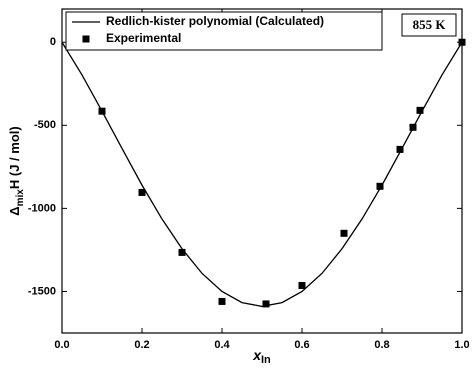  I want to click on x-tick-label: 0.4, so click(222, 345).